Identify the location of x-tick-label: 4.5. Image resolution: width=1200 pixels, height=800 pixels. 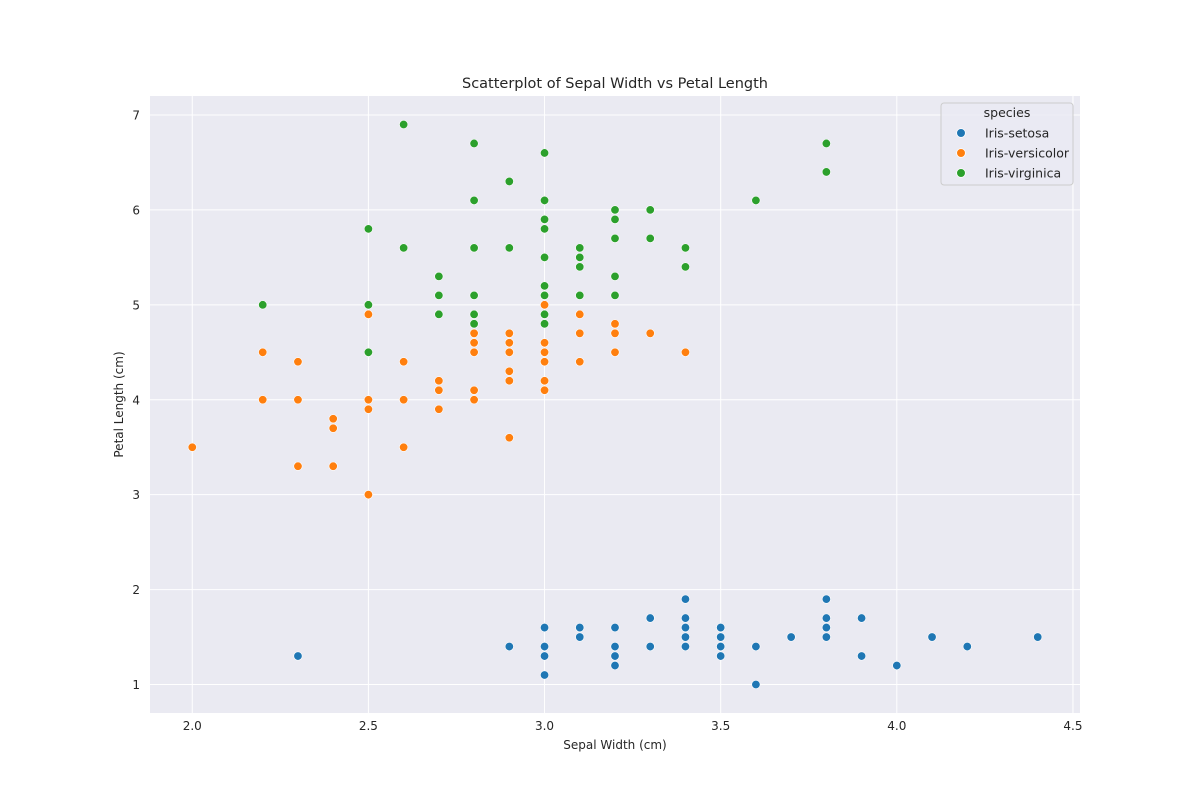
(1072, 726).